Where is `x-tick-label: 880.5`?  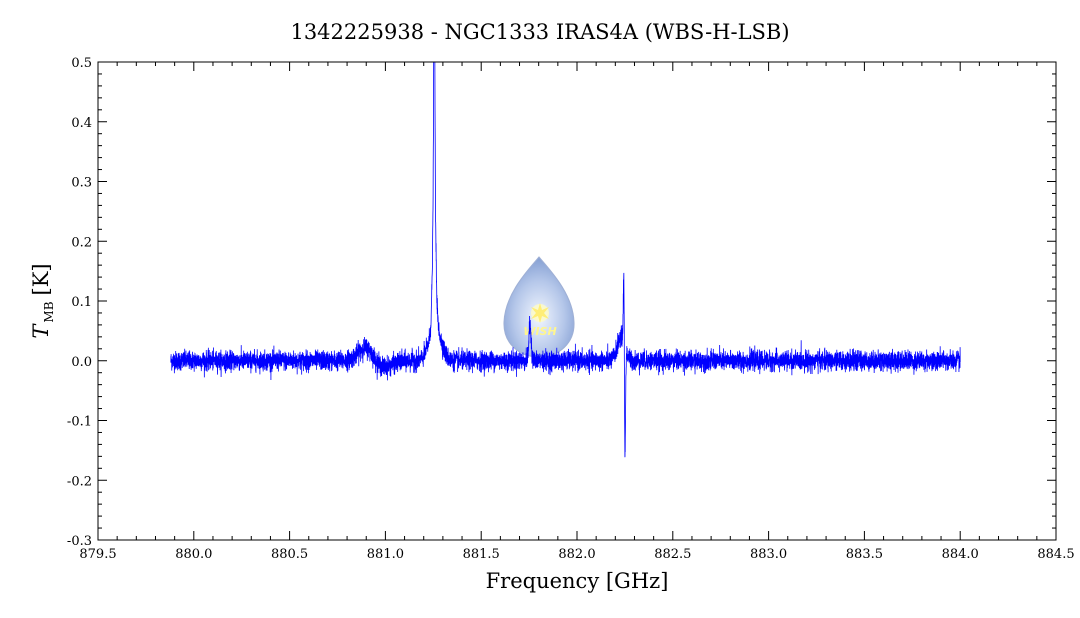
x-tick-label: 880.5 is located at coordinates (289, 554).